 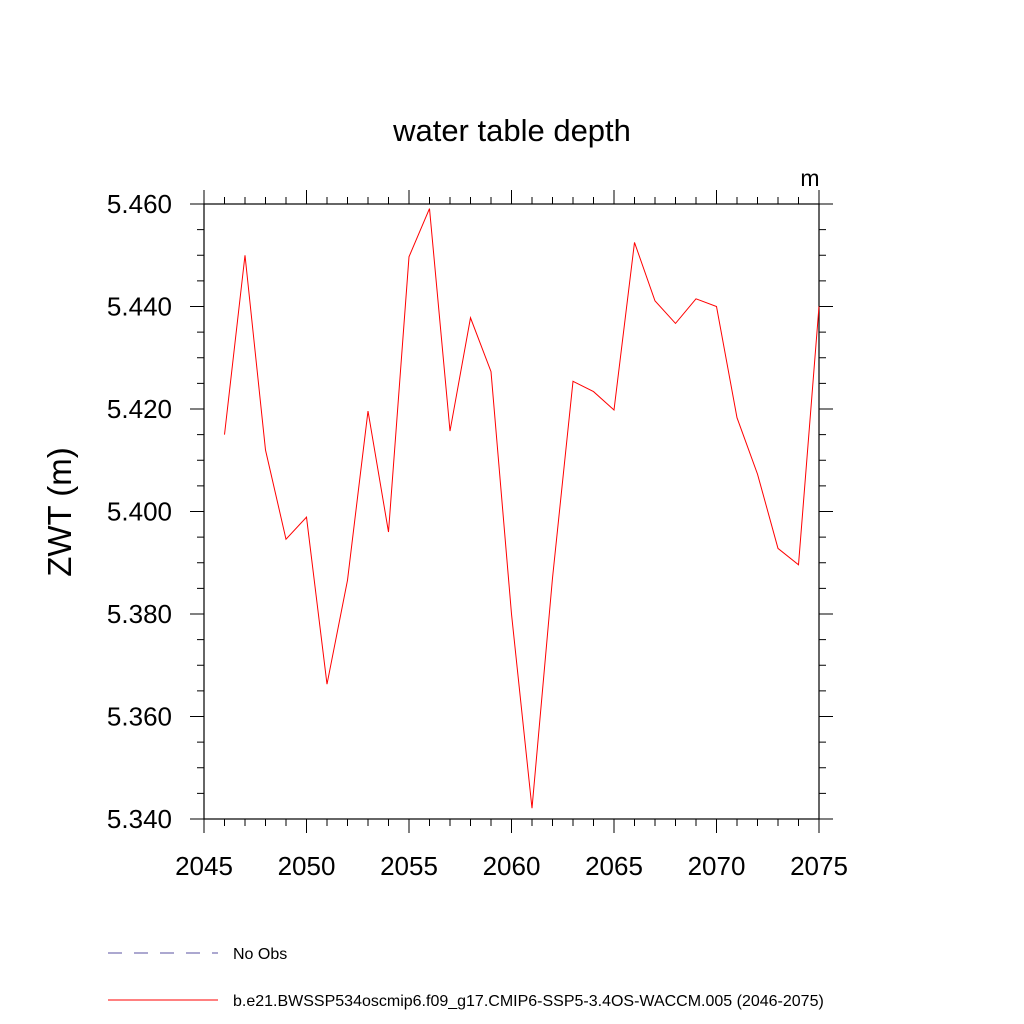 What do you see at coordinates (614, 866) in the screenshot?
I see `x-tick-label: 2065` at bounding box center [614, 866].